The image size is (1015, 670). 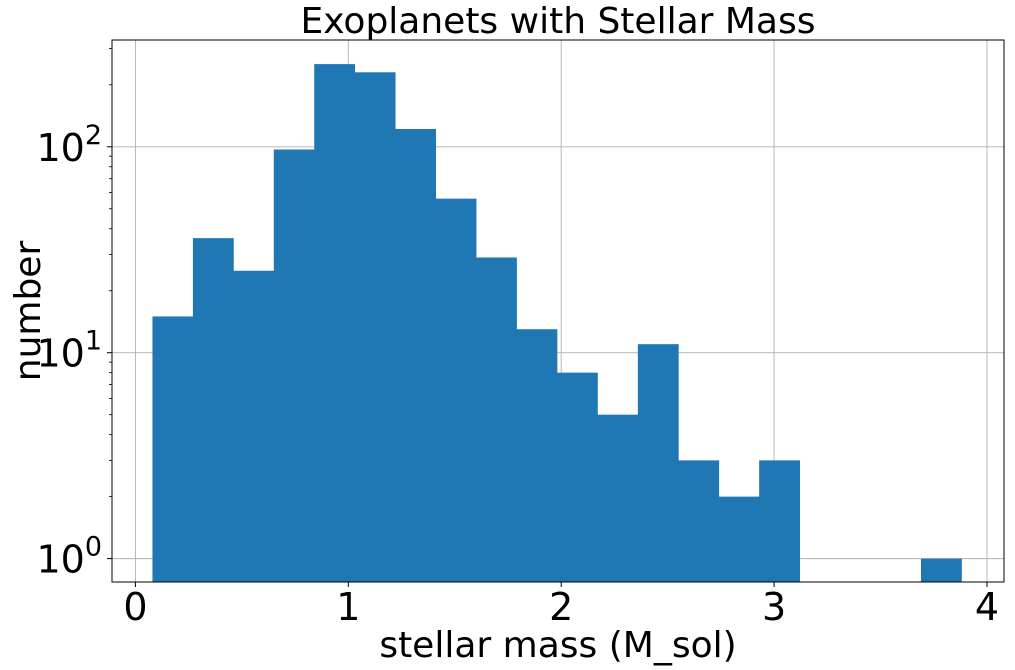 What do you see at coordinates (28, 311) in the screenshot?
I see `y-axis-label: number` at bounding box center [28, 311].